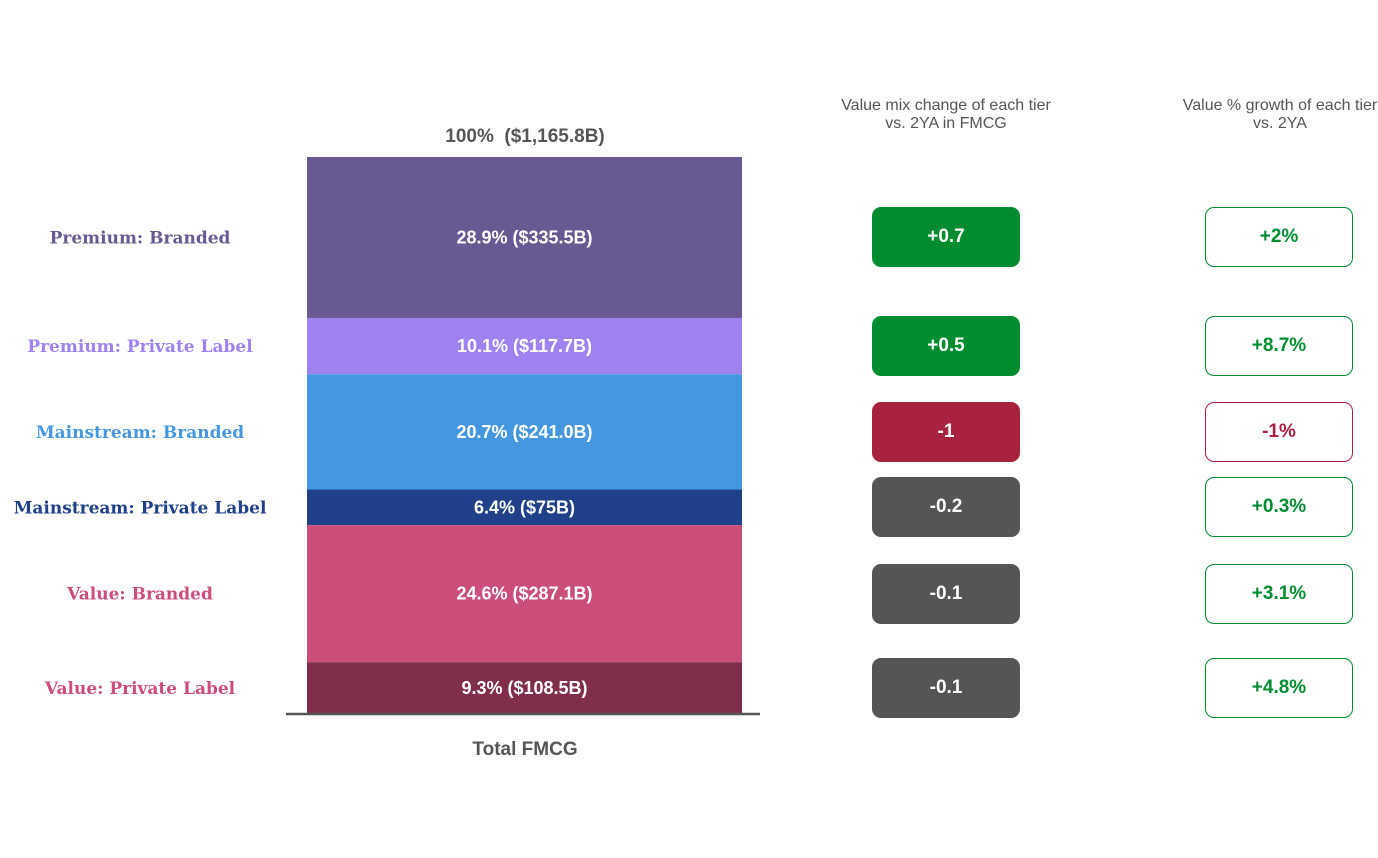 The width and height of the screenshot is (1378, 858). What do you see at coordinates (946, 431) in the screenshot?
I see `mix-change-badge: -1` at bounding box center [946, 431].